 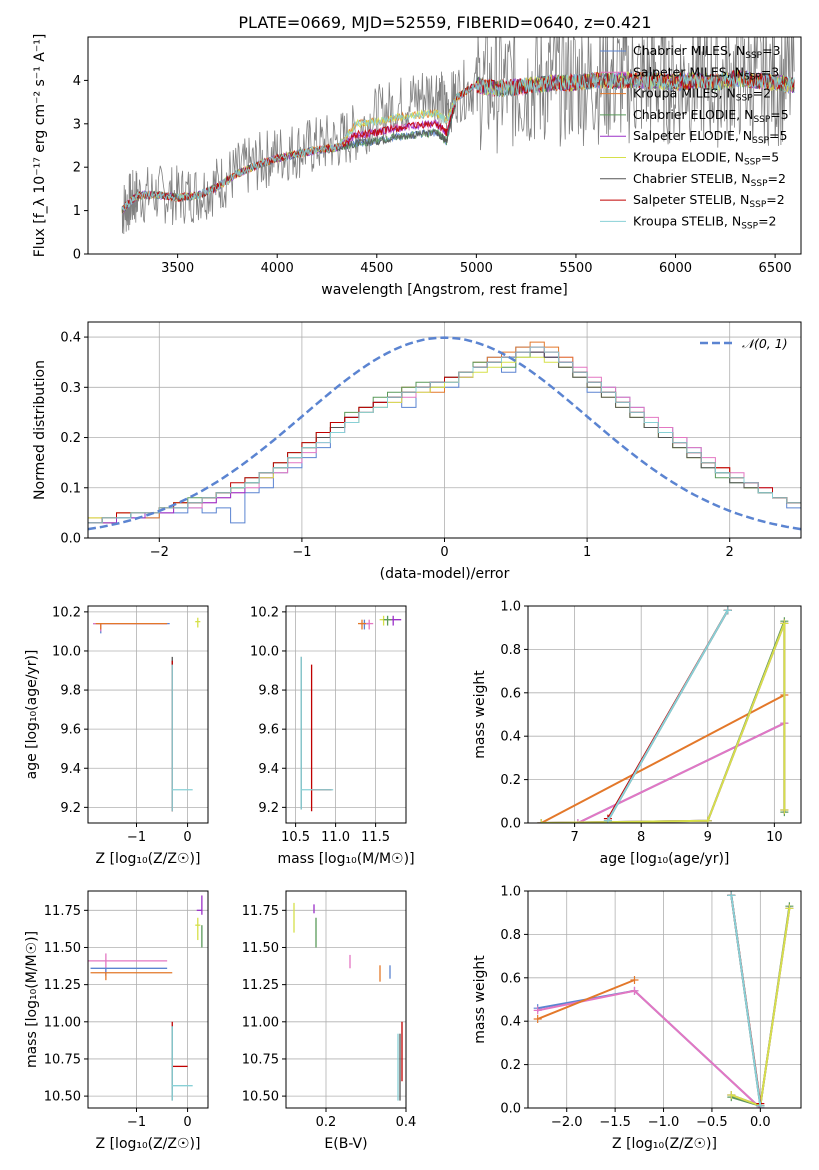 I want to click on y-tick-label: 11.75, so click(x=62, y=911).